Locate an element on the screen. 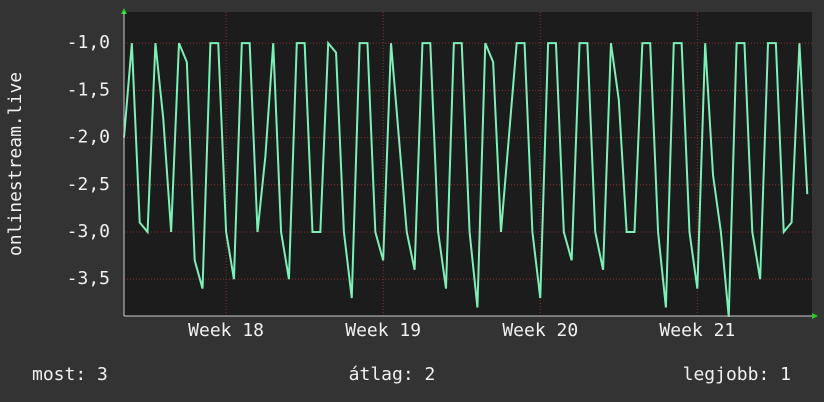  y-tick-label: -2,0 is located at coordinates (88, 137).